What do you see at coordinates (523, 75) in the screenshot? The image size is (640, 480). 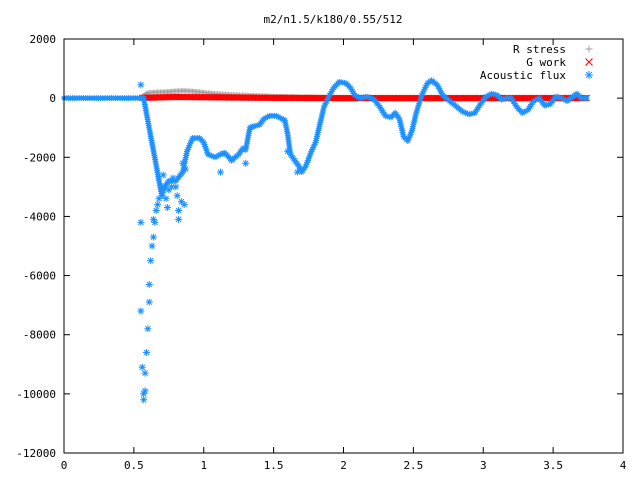 I see `legend-label: Acoustic flux` at bounding box center [523, 75].